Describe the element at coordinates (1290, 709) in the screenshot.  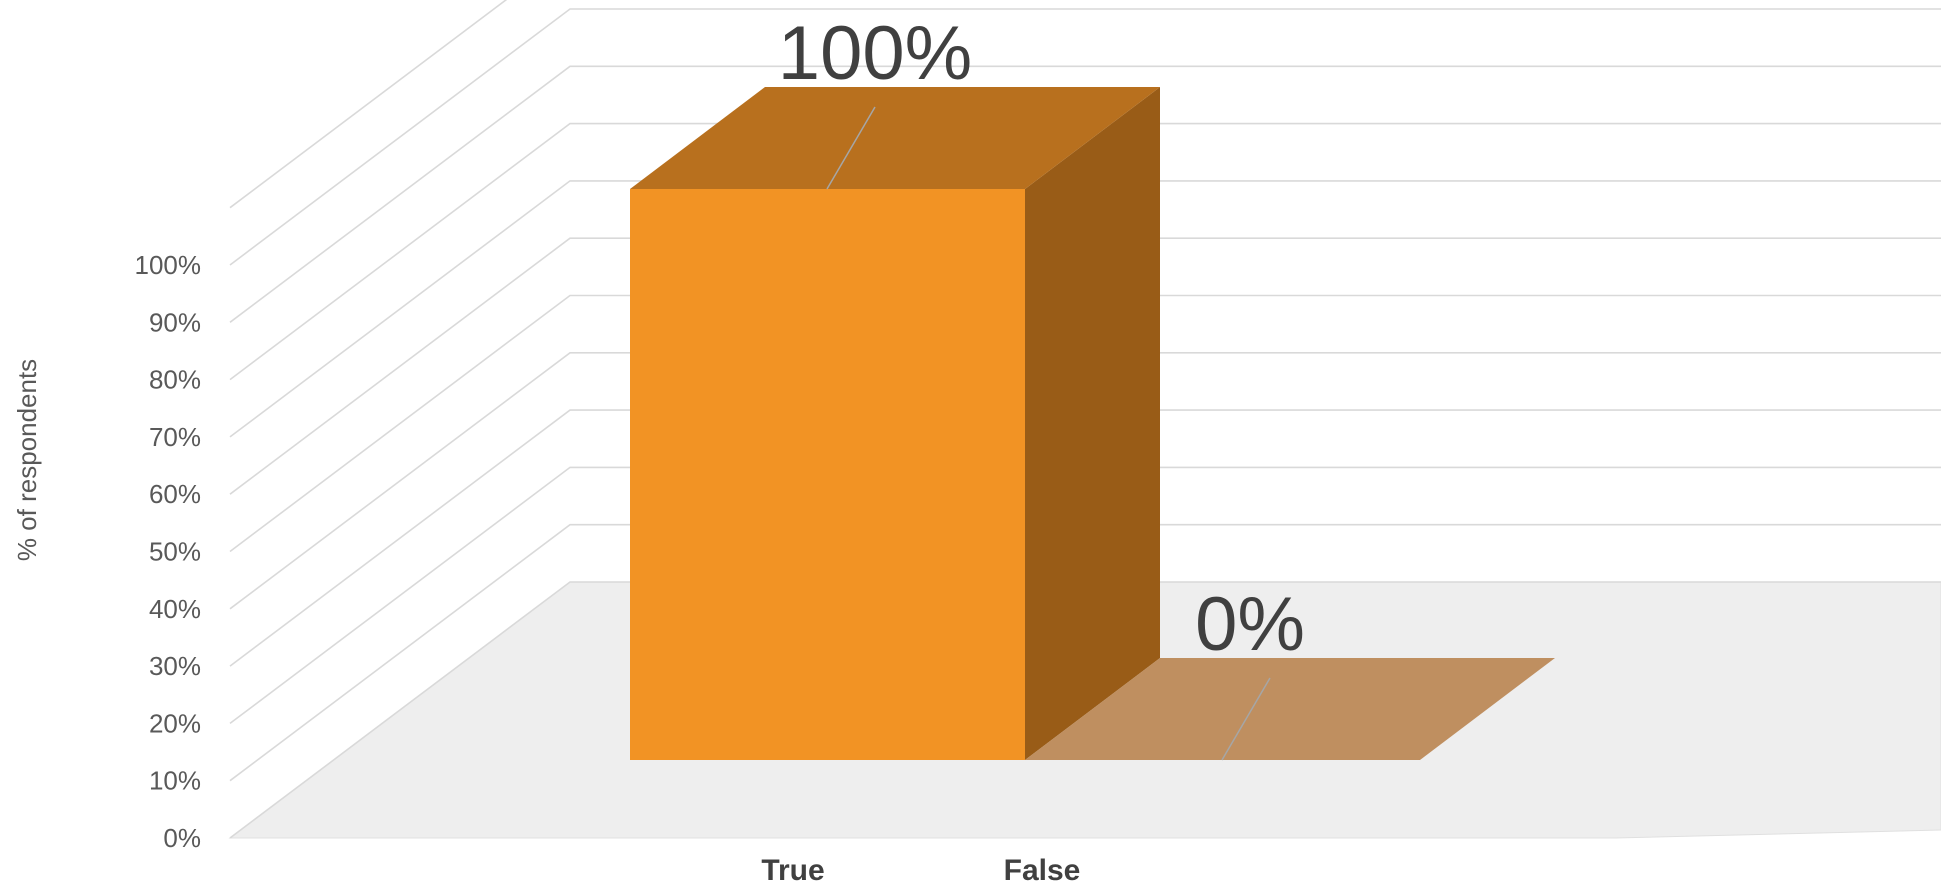
I see `bar-top-false` at that location.